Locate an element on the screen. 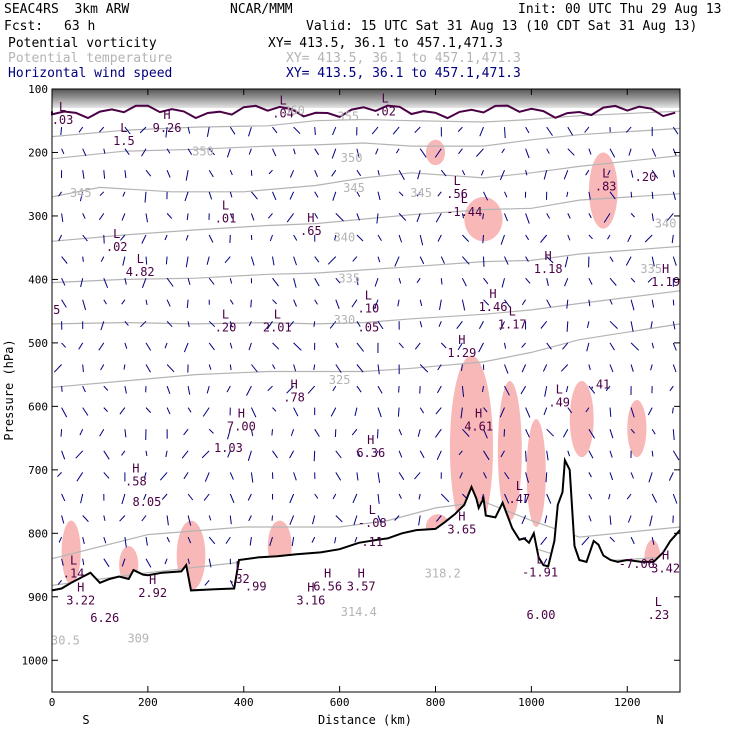 This screenshot has height=740, width=740. header-init: Init: 00 UTC Thu 29 Aug 13 is located at coordinates (620, 9).